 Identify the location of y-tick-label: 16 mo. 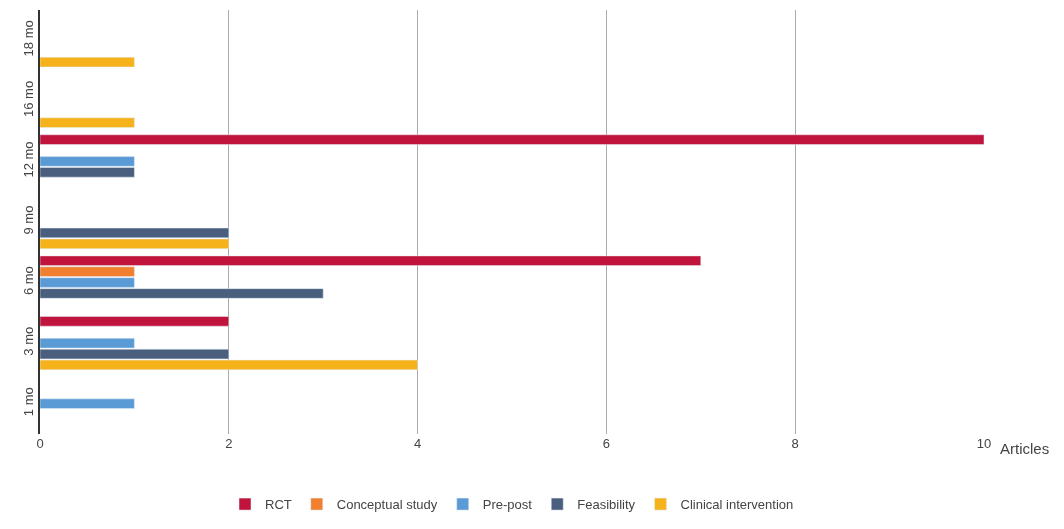
(28, 98).